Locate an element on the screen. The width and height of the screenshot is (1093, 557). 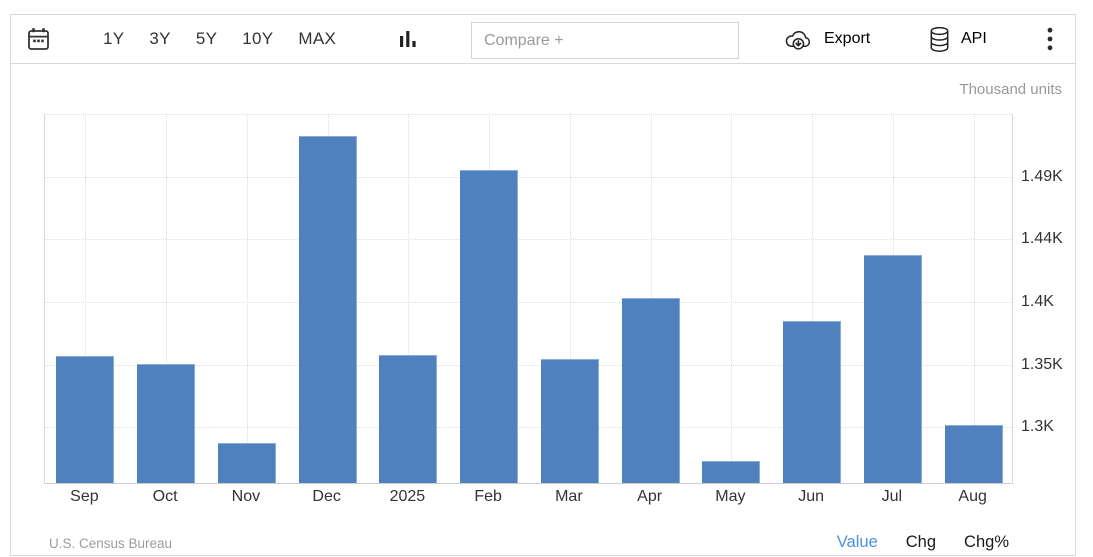
bar-aug is located at coordinates (973, 453).